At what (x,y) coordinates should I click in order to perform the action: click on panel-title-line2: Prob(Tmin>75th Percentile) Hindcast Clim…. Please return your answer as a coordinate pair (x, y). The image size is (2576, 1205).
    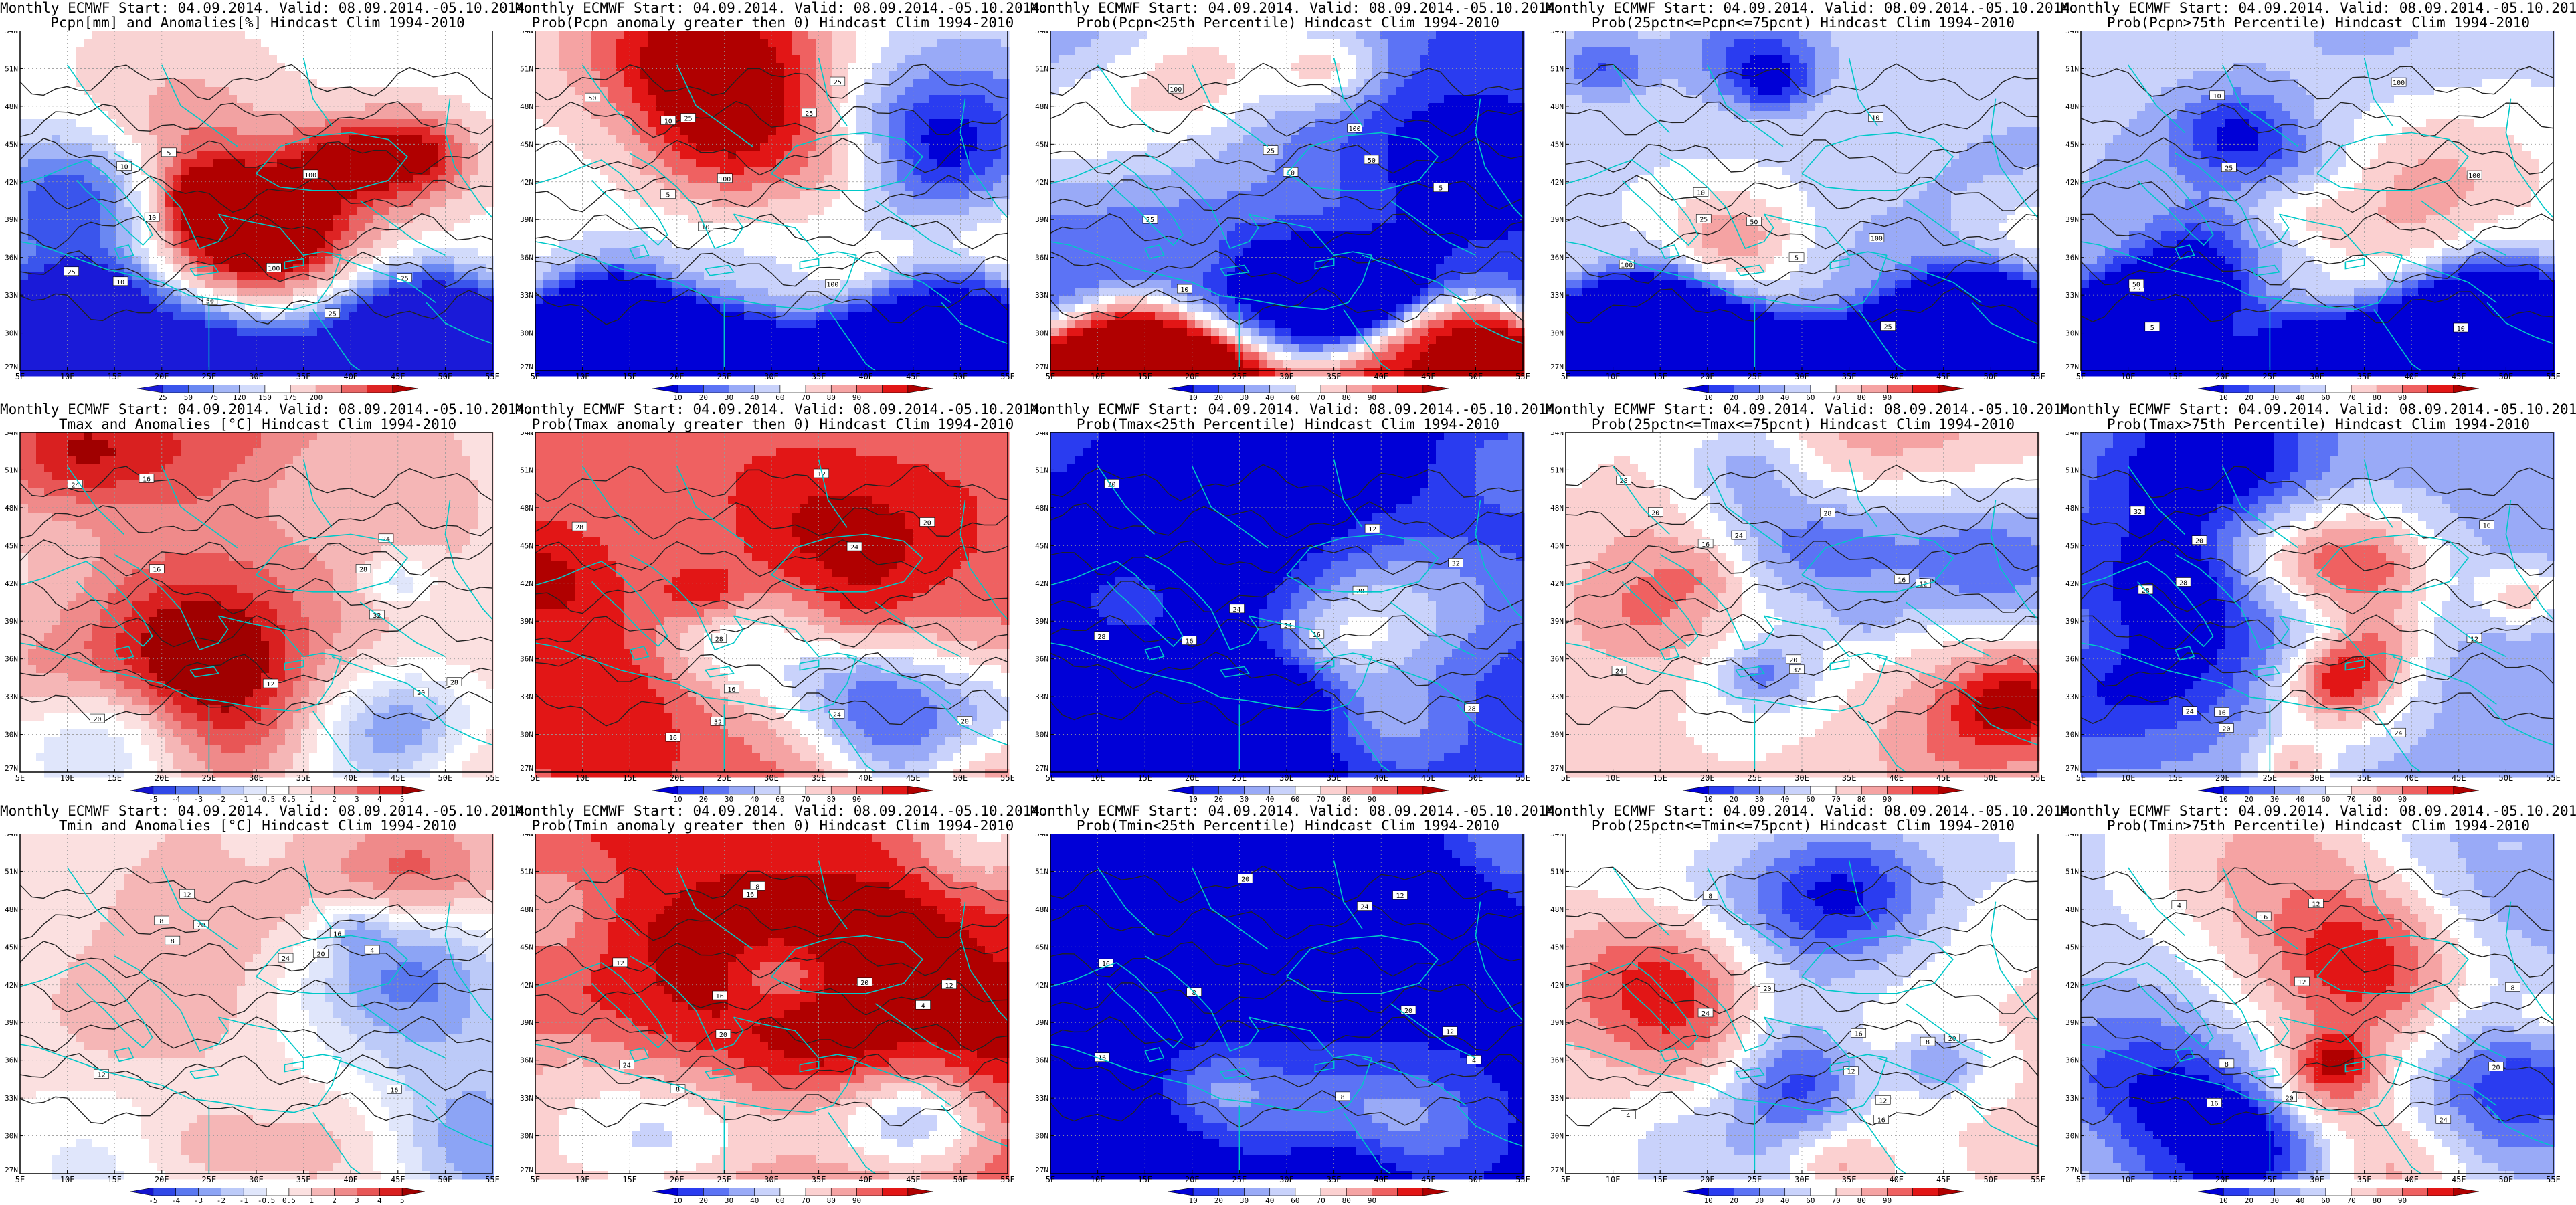
    Looking at the image, I should click on (2318, 825).